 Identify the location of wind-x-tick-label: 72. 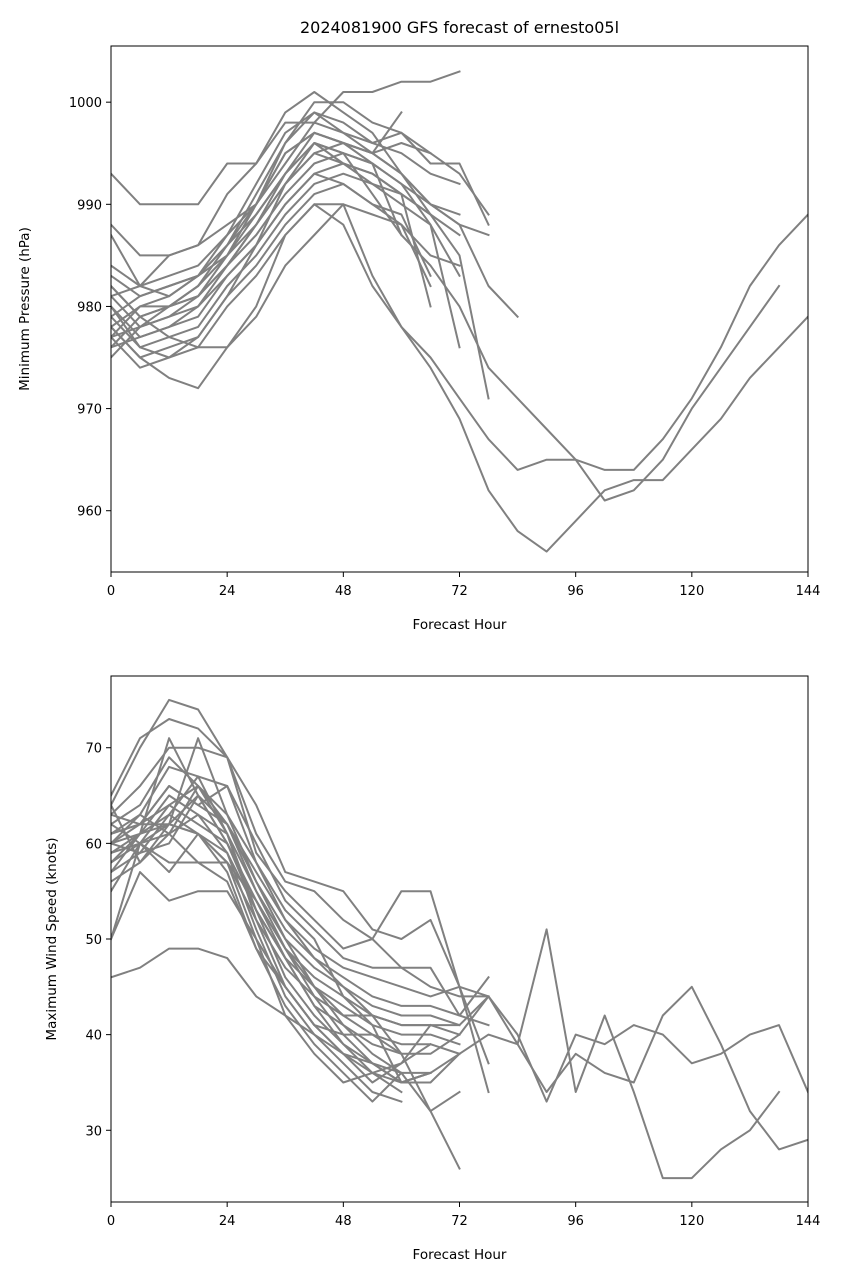
(459, 1221).